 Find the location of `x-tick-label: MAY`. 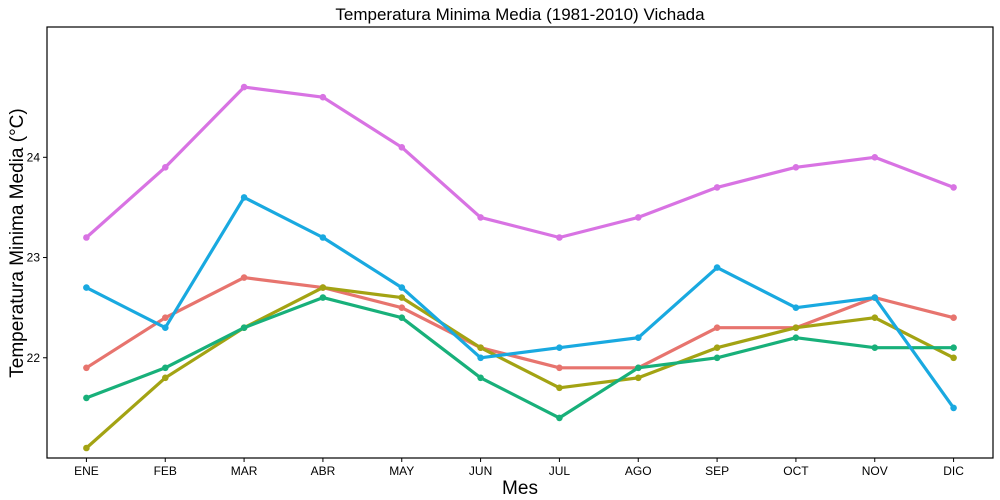

x-tick-label: MAY is located at coordinates (401, 471).